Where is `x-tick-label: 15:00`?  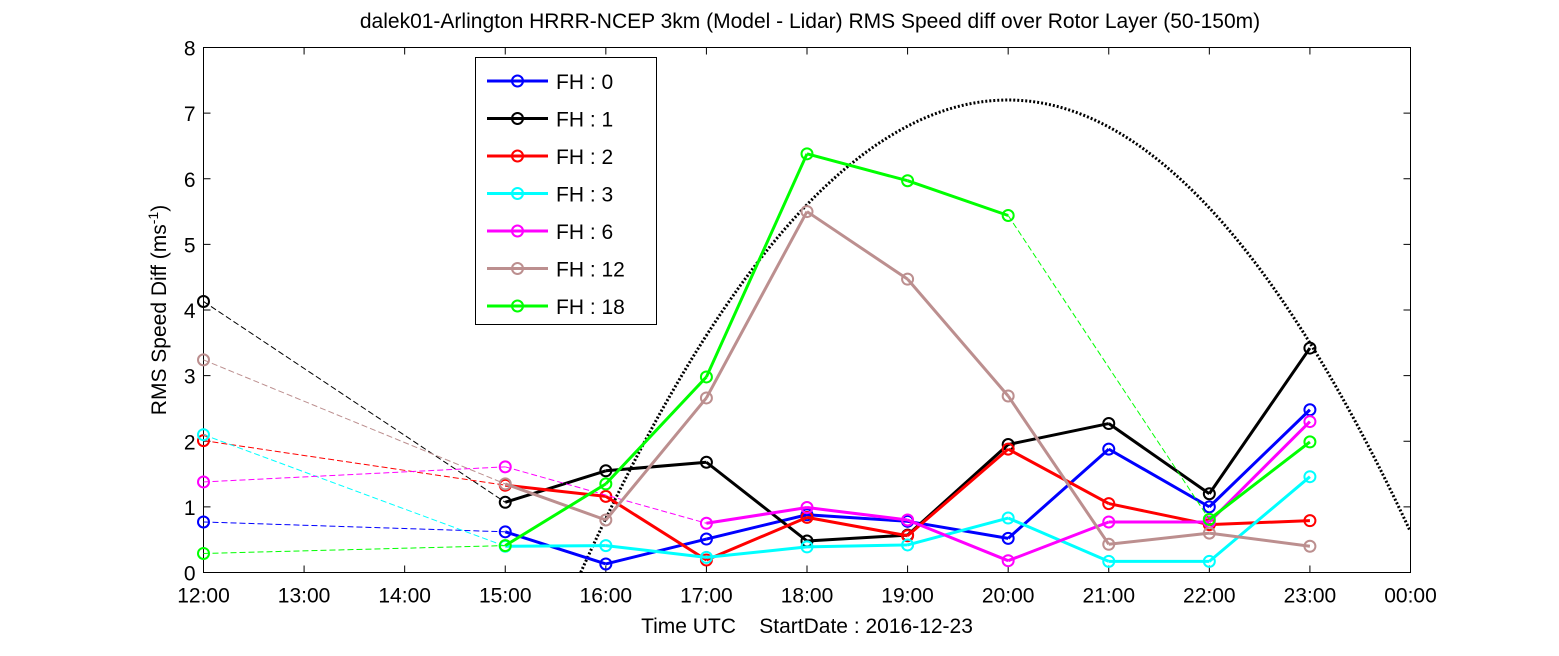
x-tick-label: 15:00 is located at coordinates (505, 596).